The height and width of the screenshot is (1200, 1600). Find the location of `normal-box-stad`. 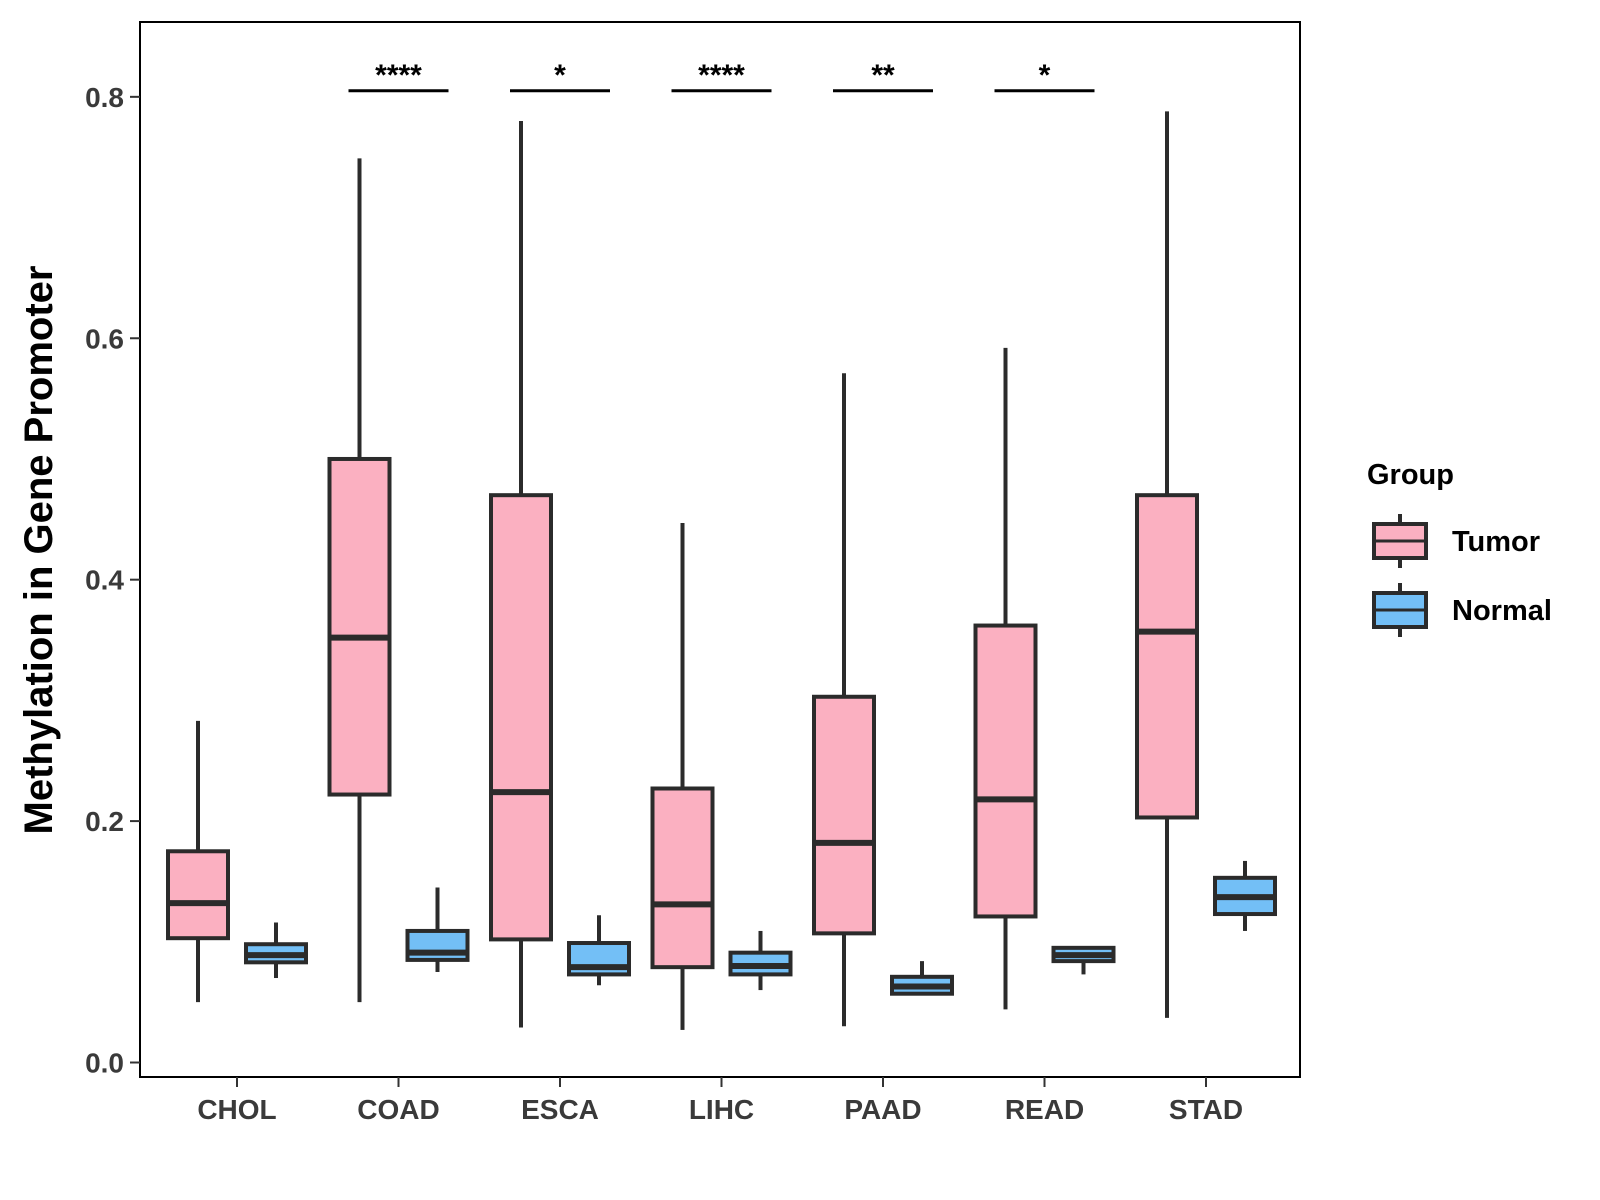

normal-box-stad is located at coordinates (1245, 895).